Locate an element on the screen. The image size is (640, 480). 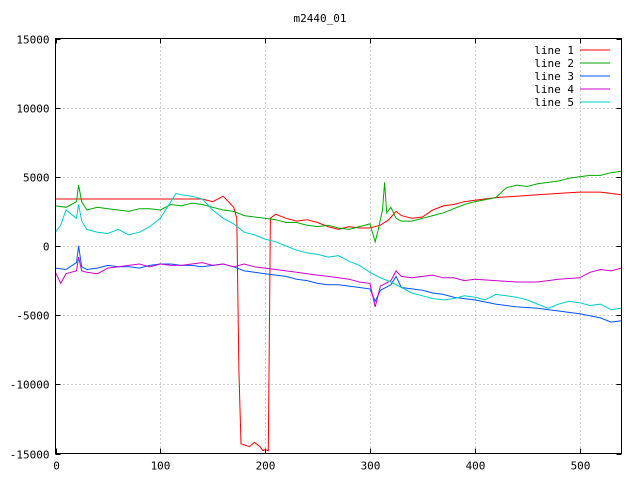
legend-label-5: line 5 is located at coordinates (554, 102).